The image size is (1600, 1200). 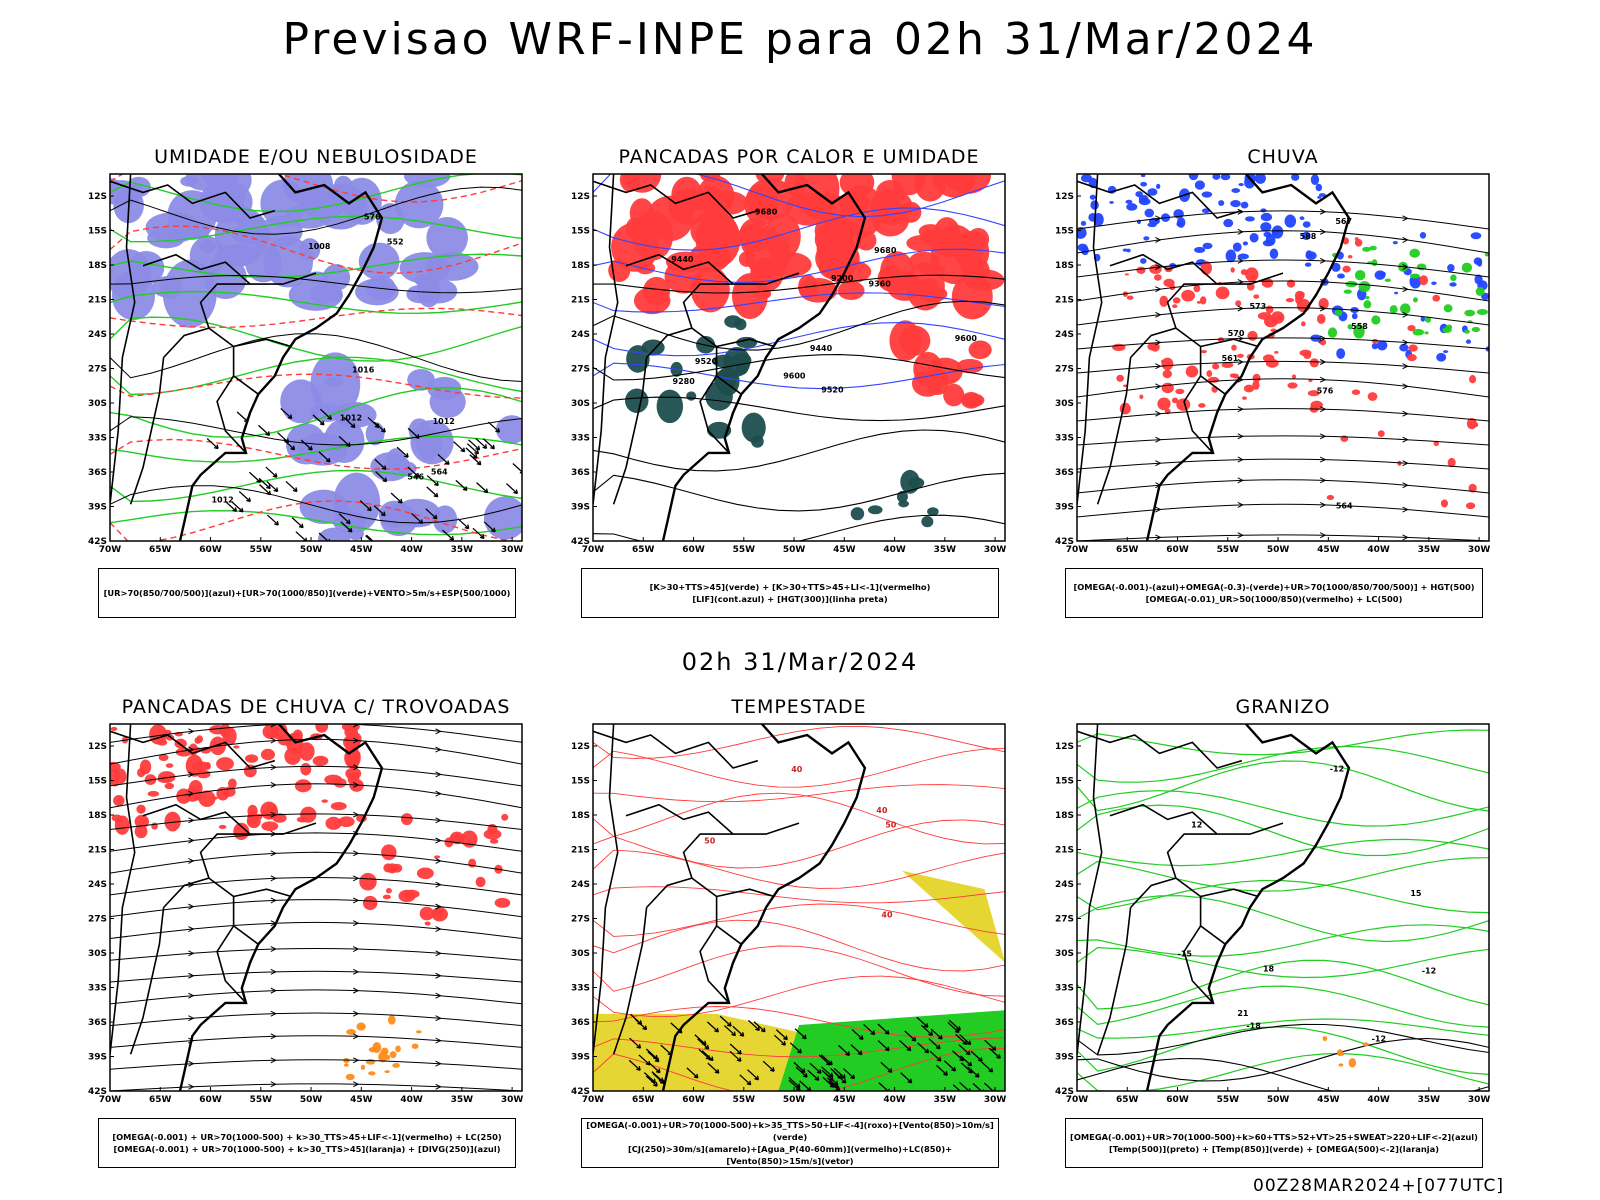 What do you see at coordinates (1077, 550) in the screenshot?
I see `lon-tick-label: 70W` at bounding box center [1077, 550].